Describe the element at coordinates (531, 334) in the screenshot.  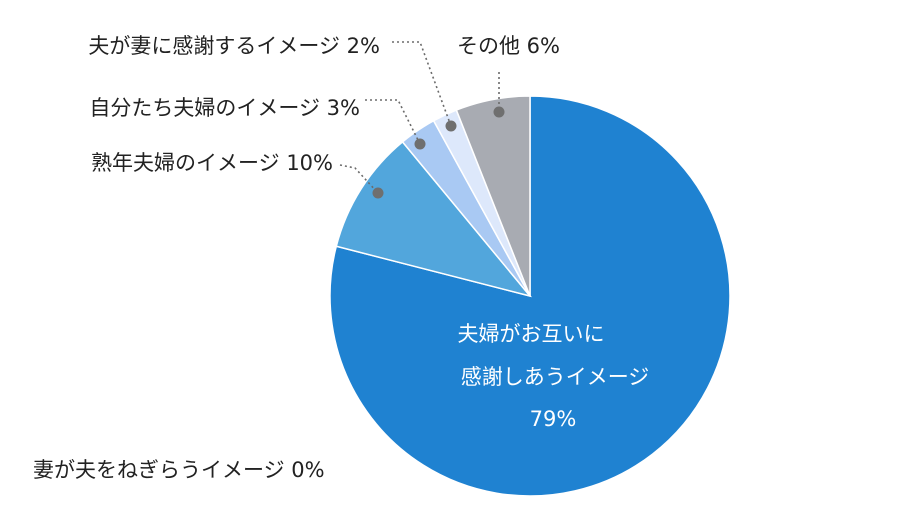
I see `slice-label-main-line1: 夫婦がお互いに` at that location.